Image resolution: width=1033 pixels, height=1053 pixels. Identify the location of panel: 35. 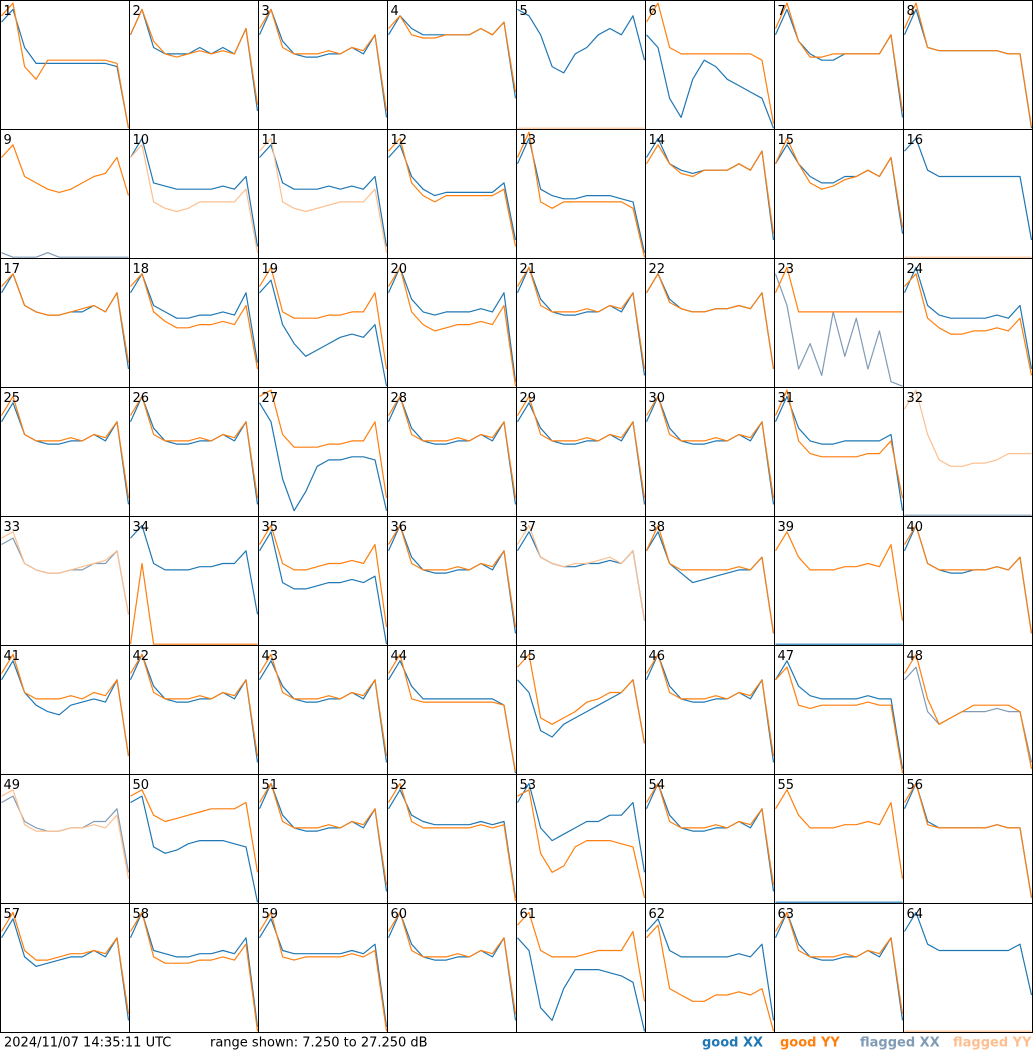
(323, 581).